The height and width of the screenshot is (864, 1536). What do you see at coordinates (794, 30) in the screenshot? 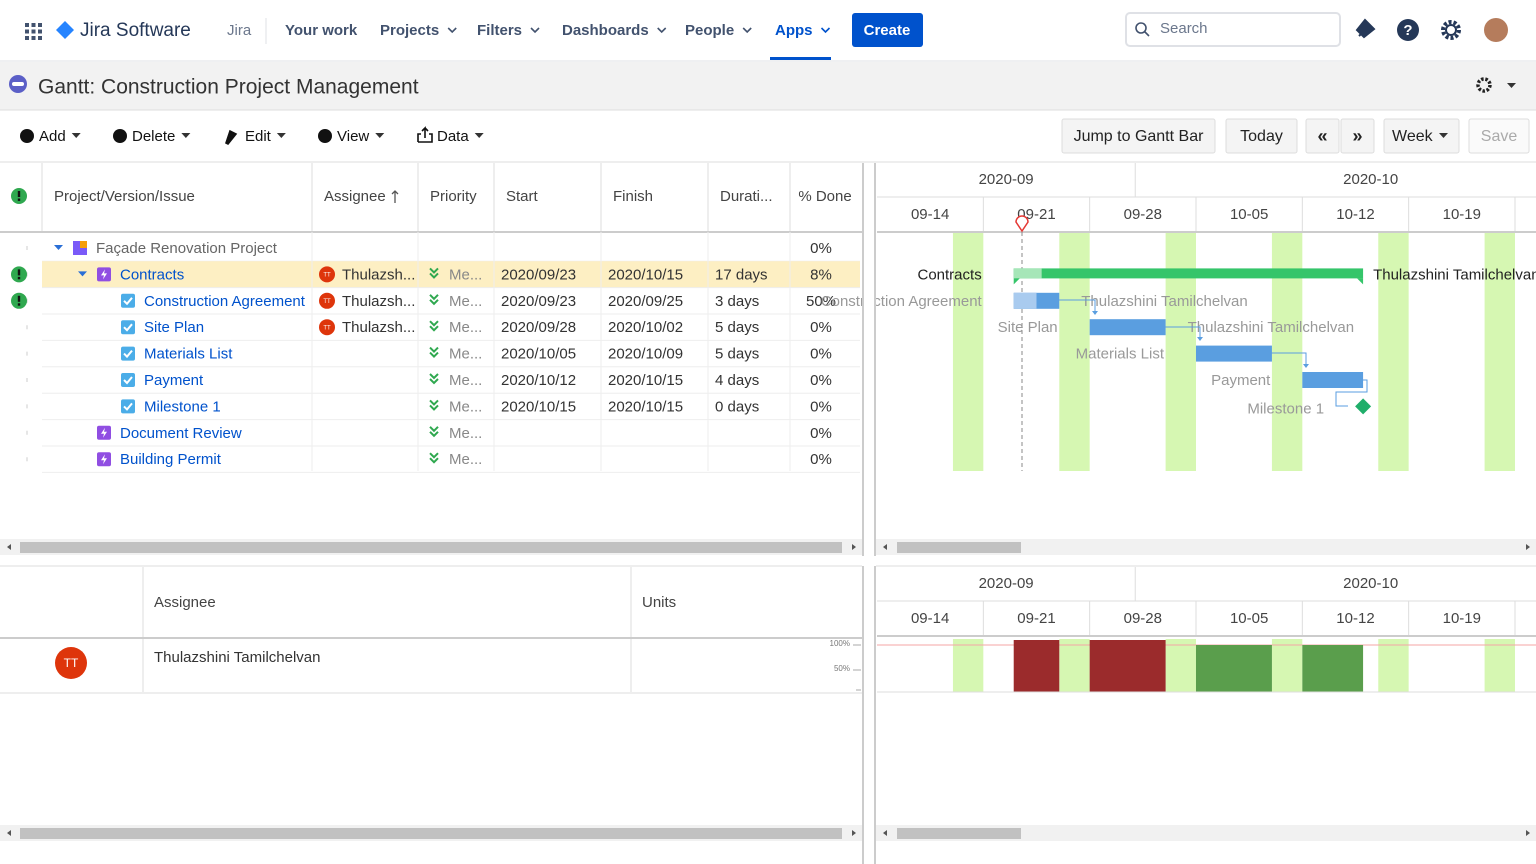
I see `nav-item: Apps` at bounding box center [794, 30].